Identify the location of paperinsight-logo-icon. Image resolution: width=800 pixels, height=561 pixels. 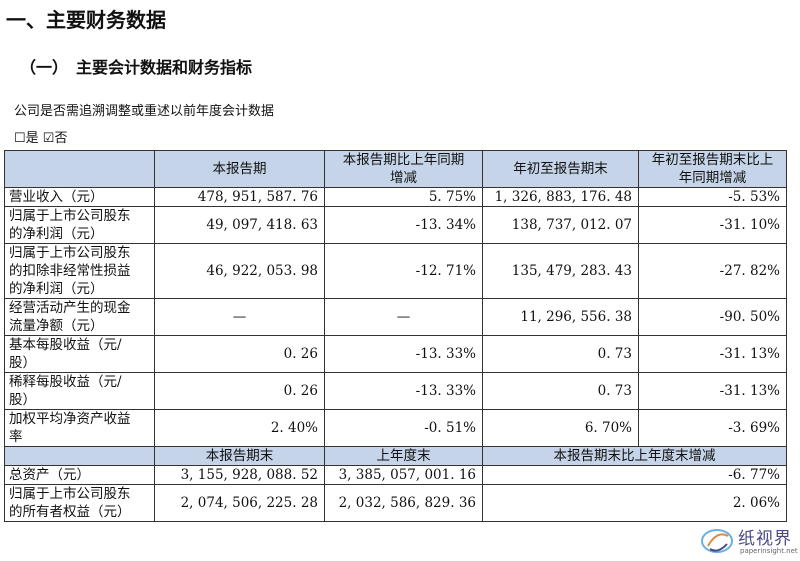
(717, 541).